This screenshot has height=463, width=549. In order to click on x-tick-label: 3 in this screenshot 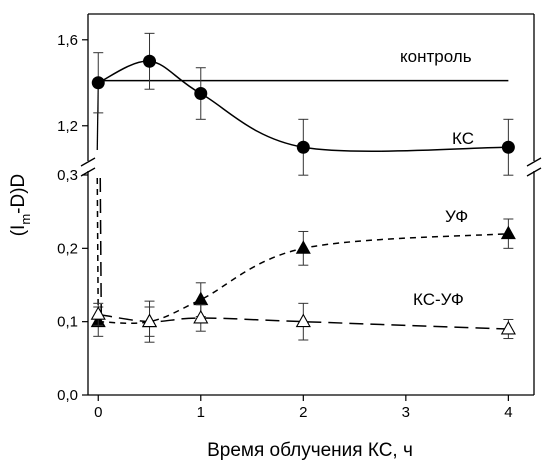, I will do `click(406, 412)`.